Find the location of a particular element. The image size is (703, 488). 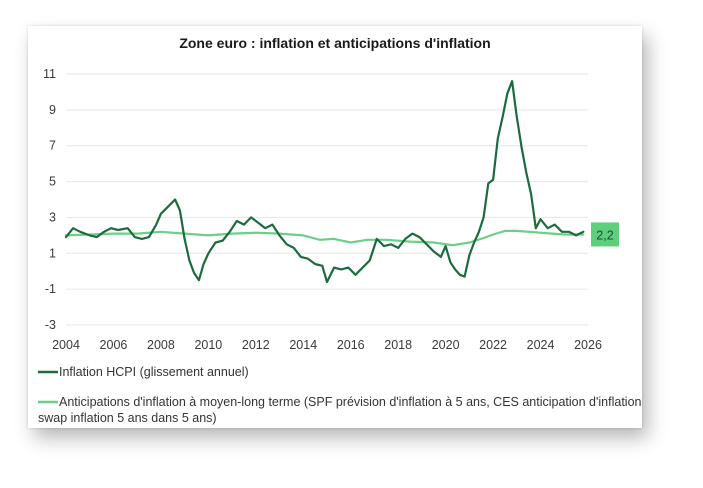

y-tick-labels: 11 9 7 5 3 1 -1 -3 is located at coordinates (49, 199).